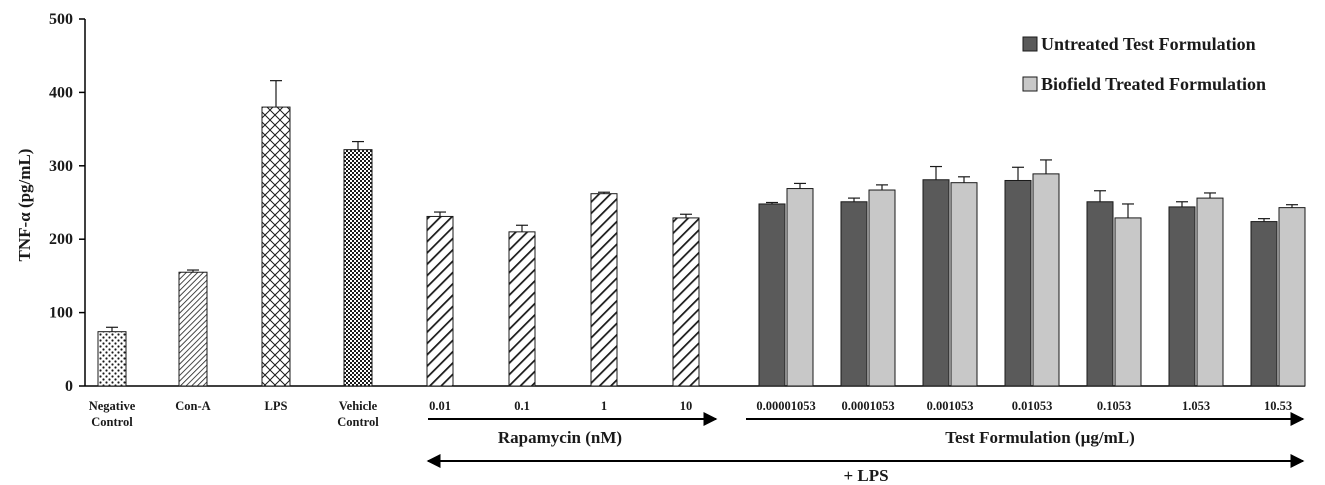 This screenshot has width=1325, height=485. Describe the element at coordinates (67, 203) in the screenshot. I see `y-axis: 0 100 200 300 400 500` at that location.